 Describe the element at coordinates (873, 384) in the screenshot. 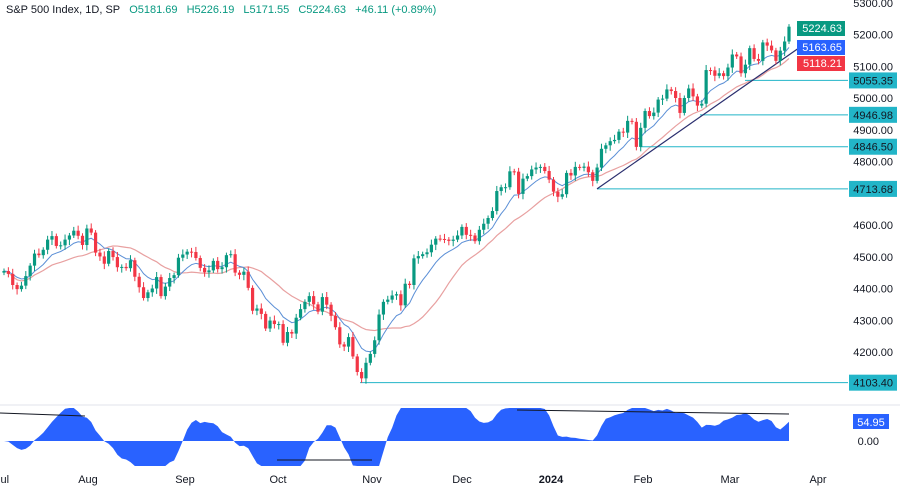

I see `level-label: 4103.40` at that location.